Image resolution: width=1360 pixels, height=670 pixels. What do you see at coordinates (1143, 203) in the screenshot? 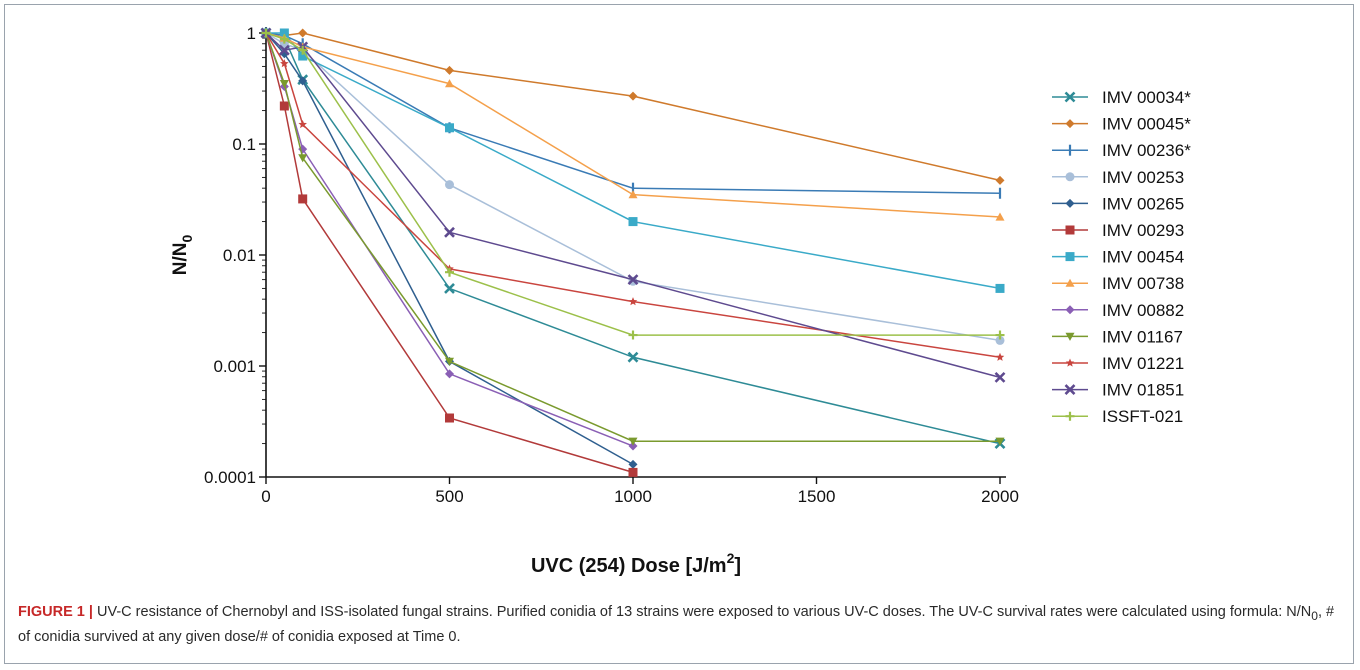
I see `legend-label: IMV 00265` at bounding box center [1143, 203].